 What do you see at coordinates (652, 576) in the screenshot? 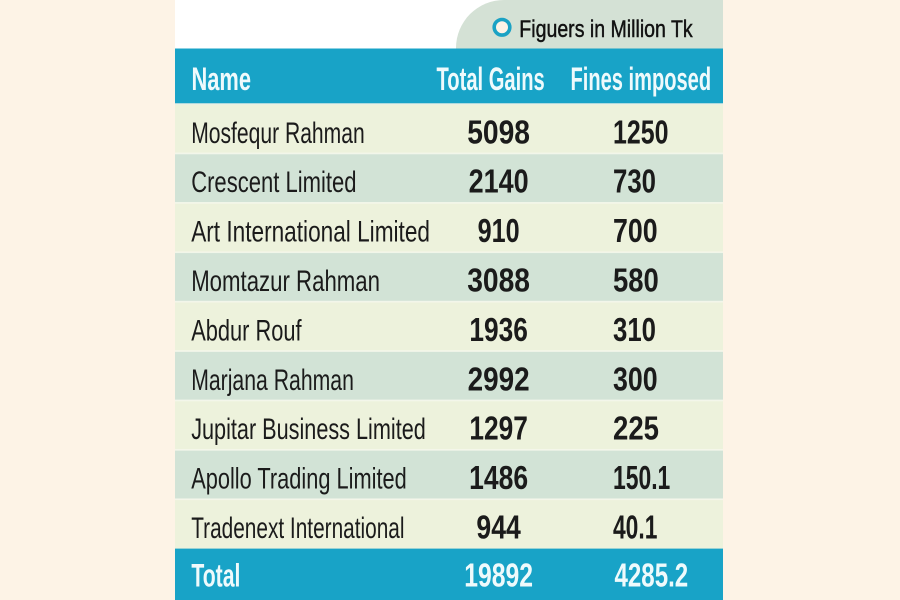
I see `svg-text: 4285.2` at bounding box center [652, 576].